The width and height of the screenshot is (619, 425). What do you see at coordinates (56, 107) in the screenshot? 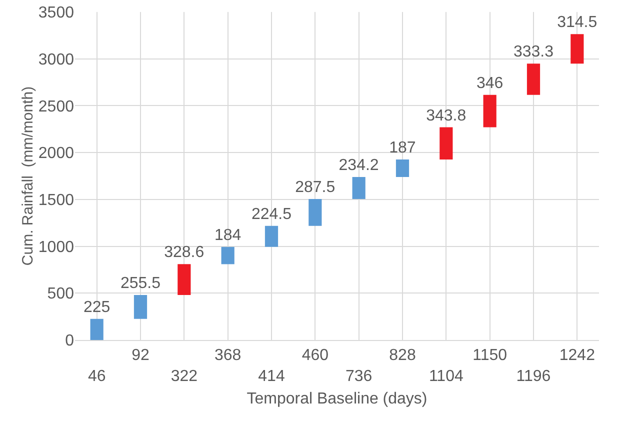
I see `y-tick-label: 2500` at bounding box center [56, 107].